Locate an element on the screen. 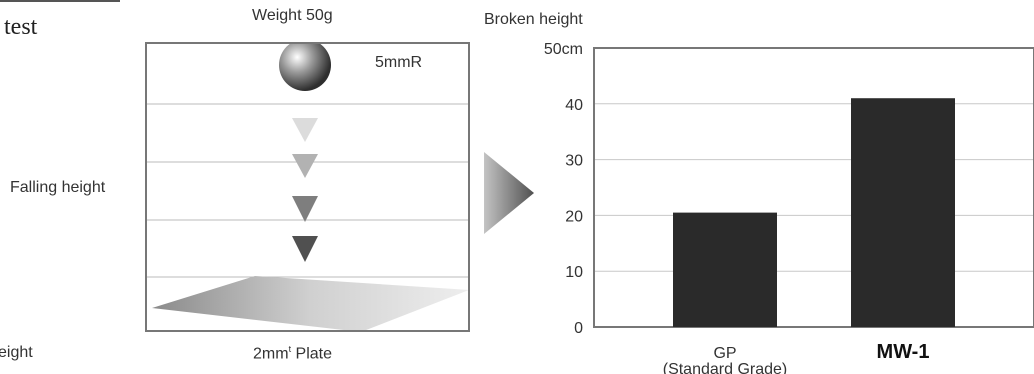 This screenshot has height=374, width=1034. weight-label: Weight 50g is located at coordinates (292, 15).